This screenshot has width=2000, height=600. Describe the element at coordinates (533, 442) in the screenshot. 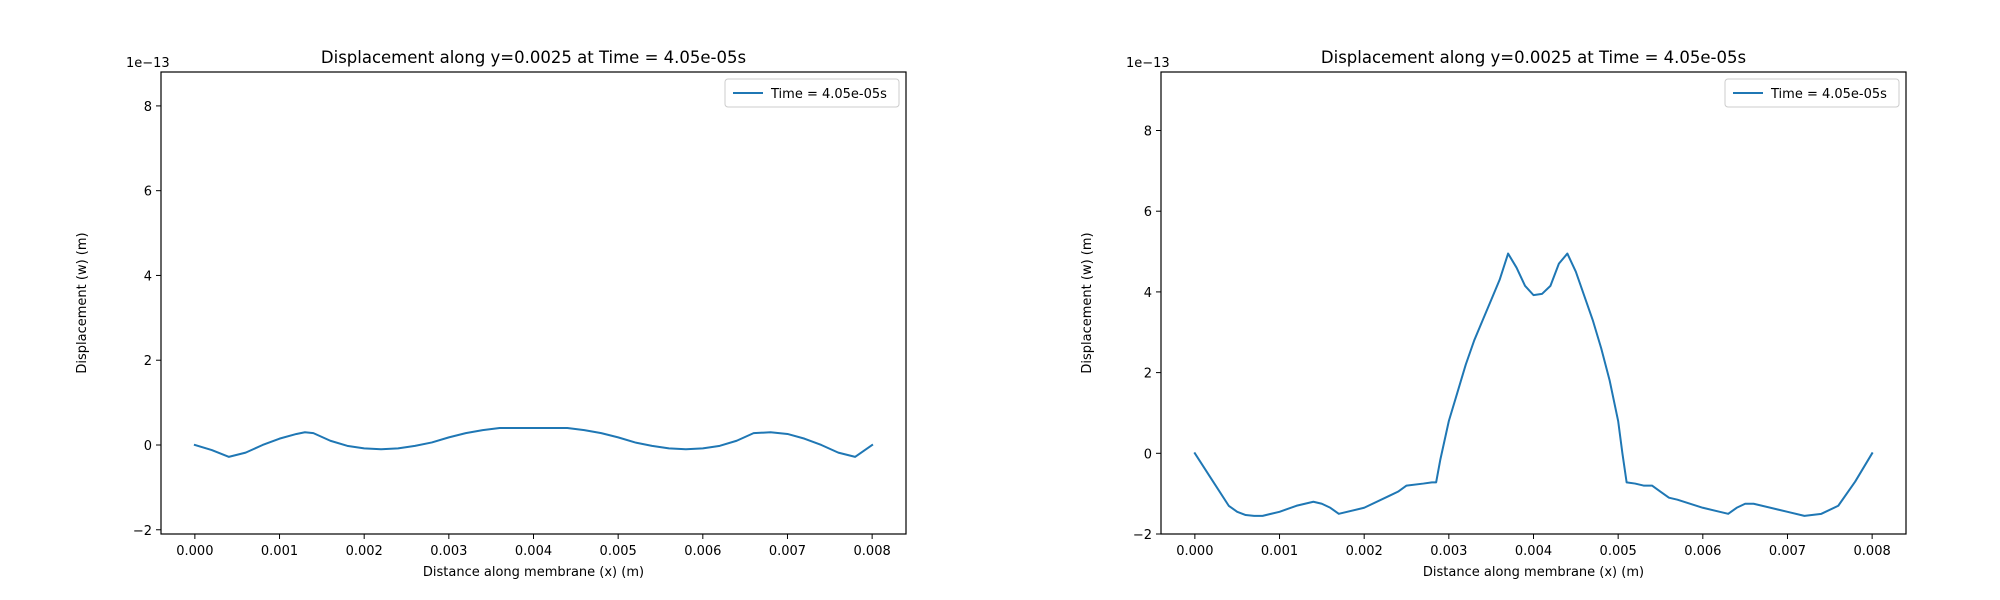

I see `series-line` at that location.